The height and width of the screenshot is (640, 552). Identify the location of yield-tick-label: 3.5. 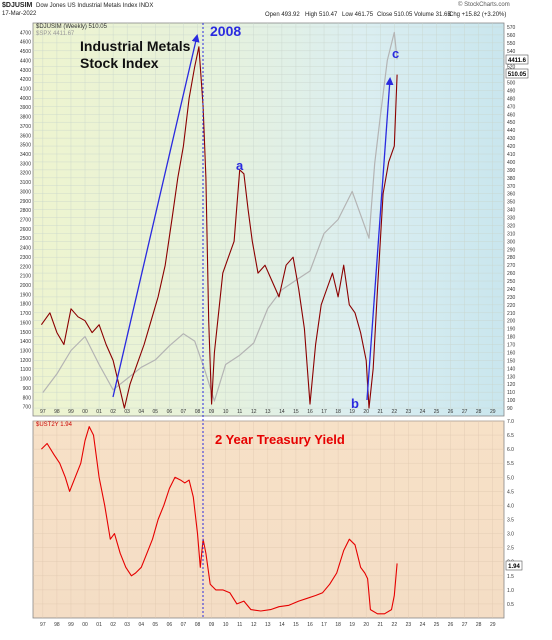
(510, 521).